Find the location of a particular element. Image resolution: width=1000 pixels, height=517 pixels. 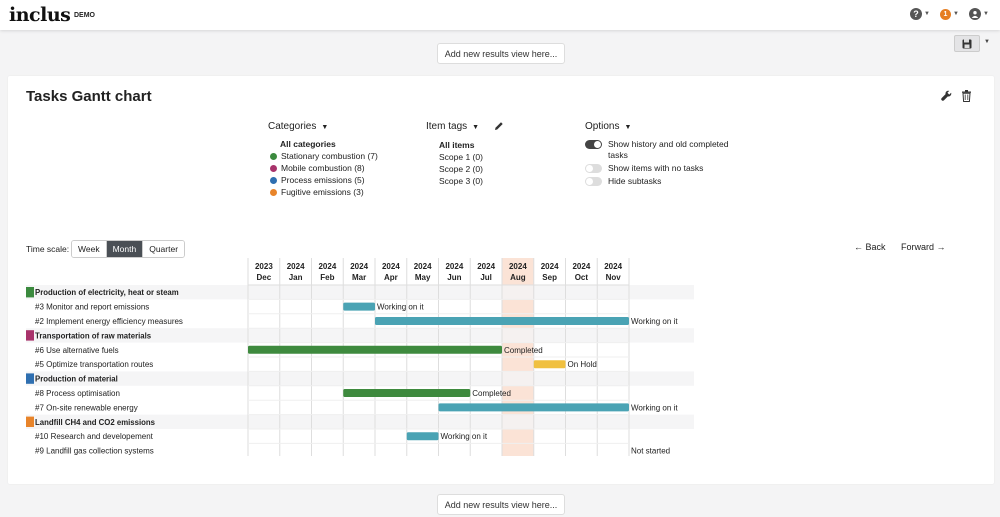

month-label: Nov is located at coordinates (614, 277).